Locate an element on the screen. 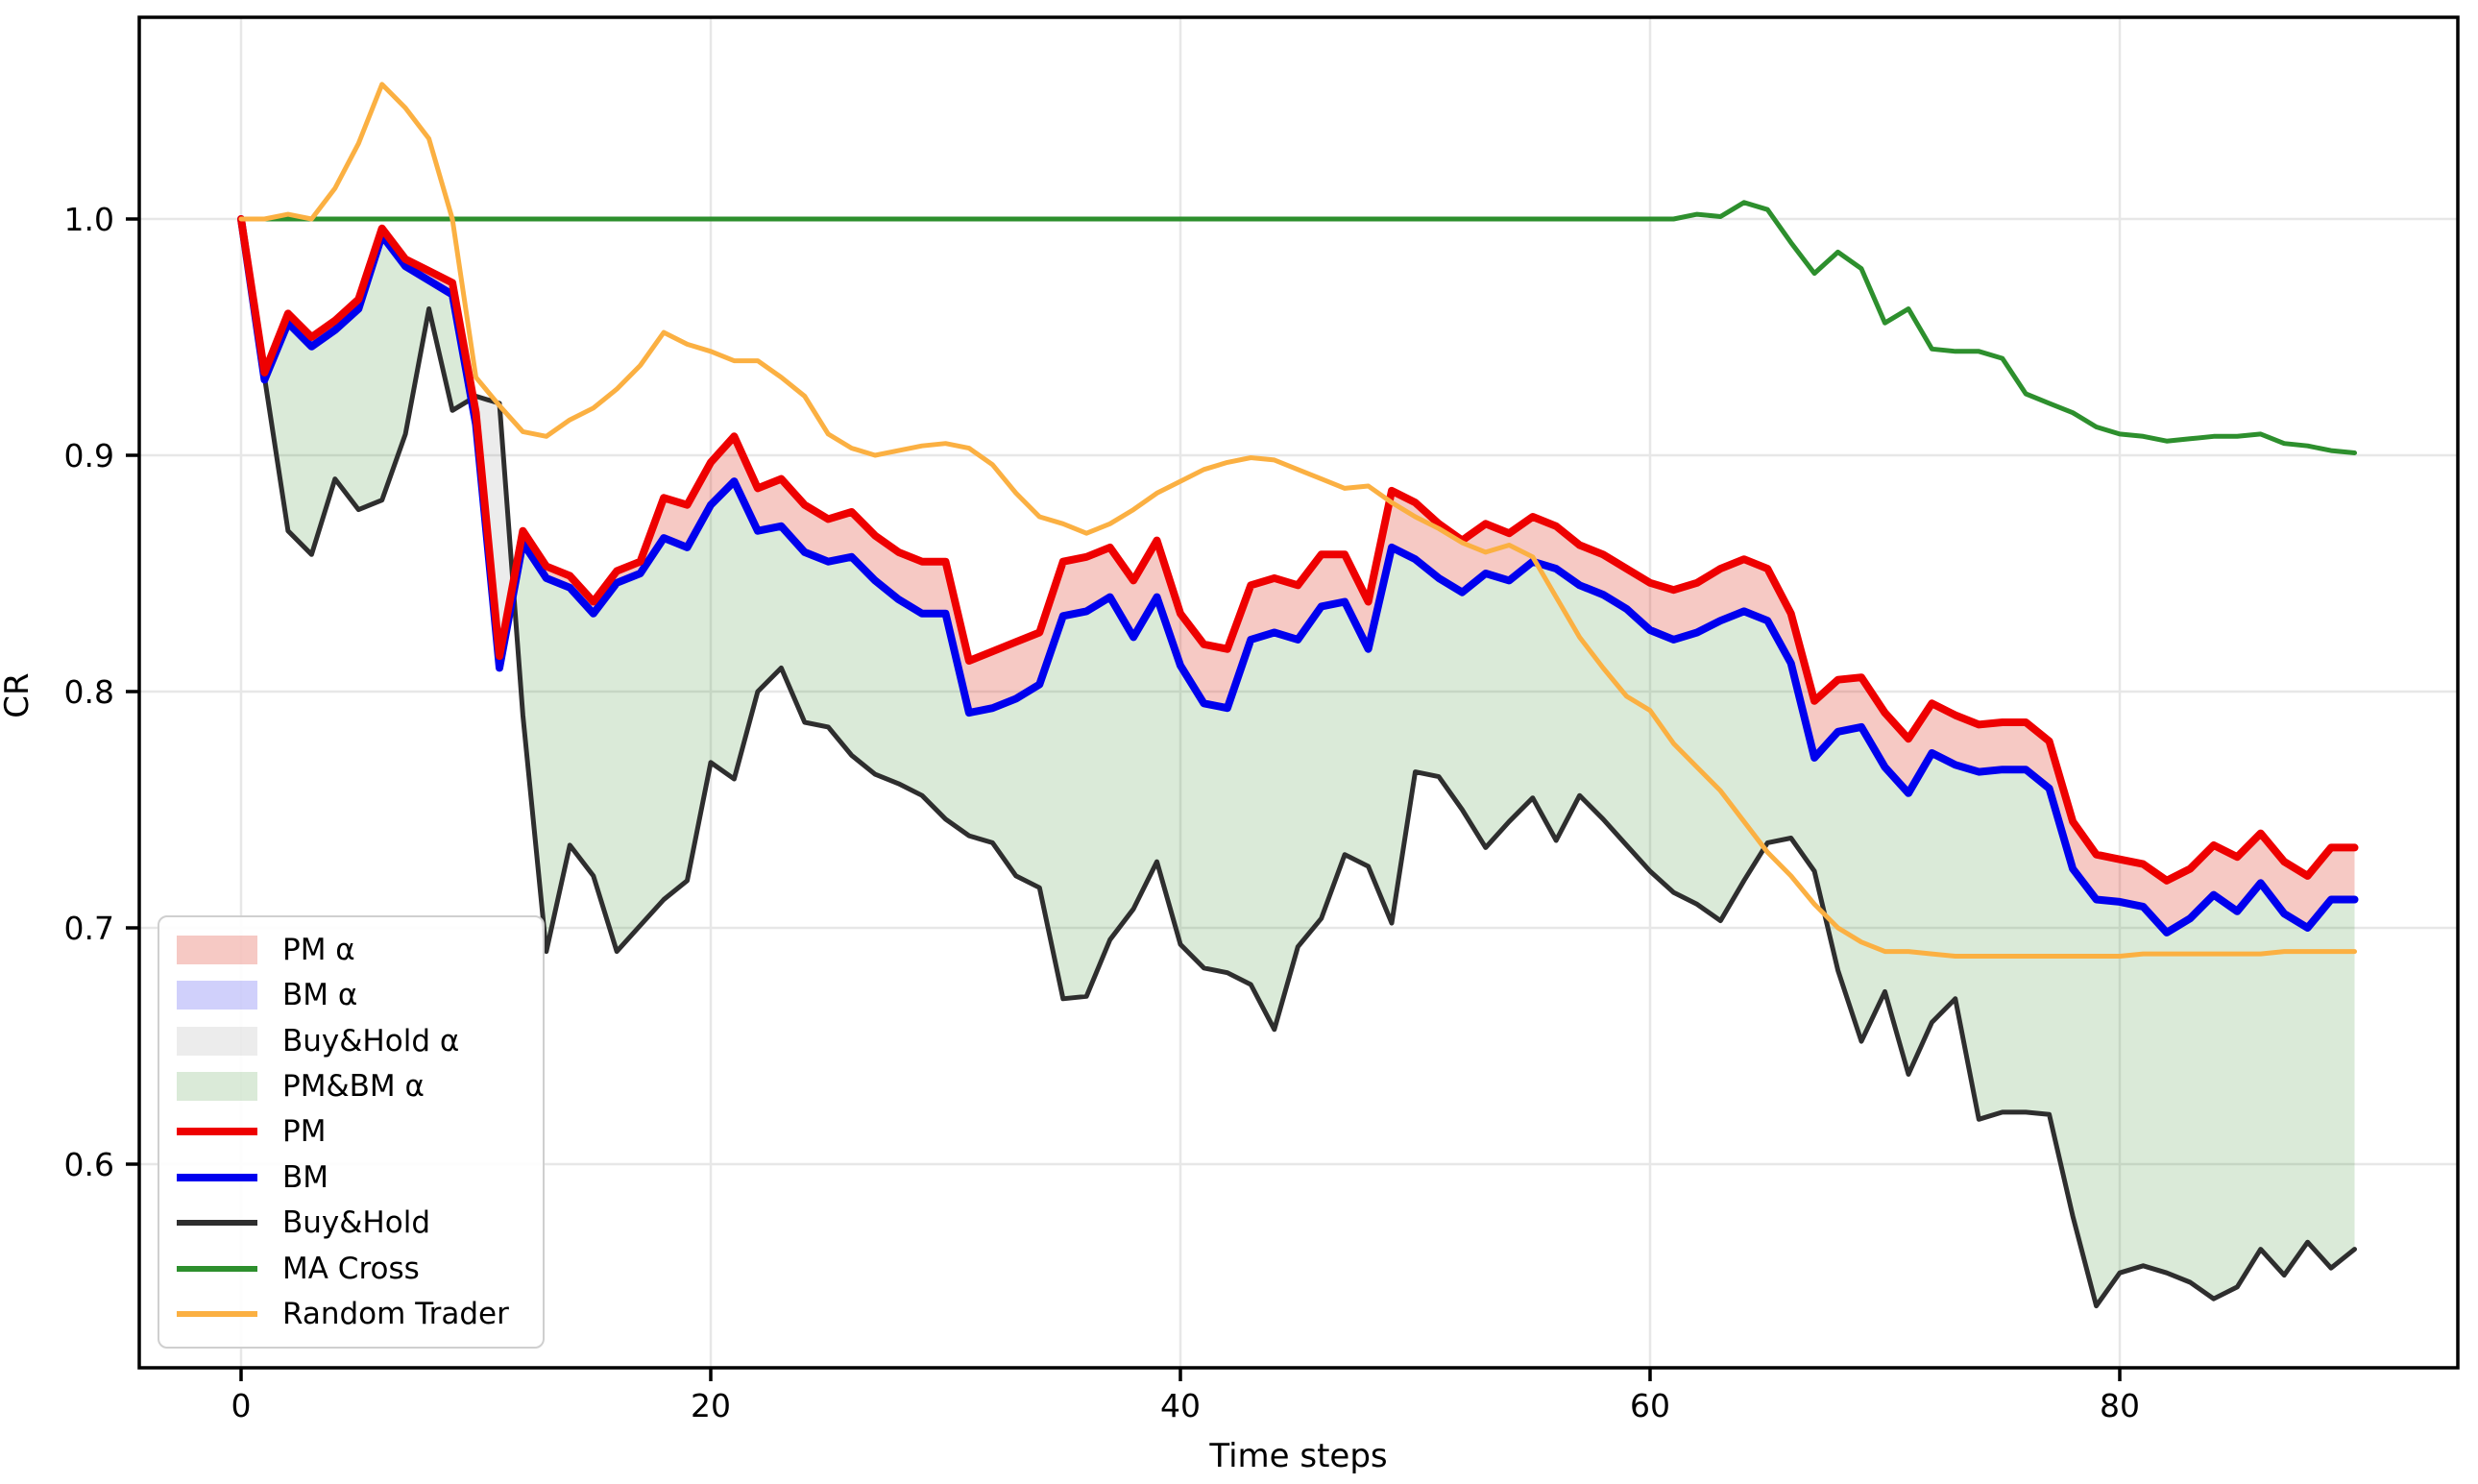 This screenshot has width=2478, height=1484. legend-item: MA Cross is located at coordinates (351, 1268).